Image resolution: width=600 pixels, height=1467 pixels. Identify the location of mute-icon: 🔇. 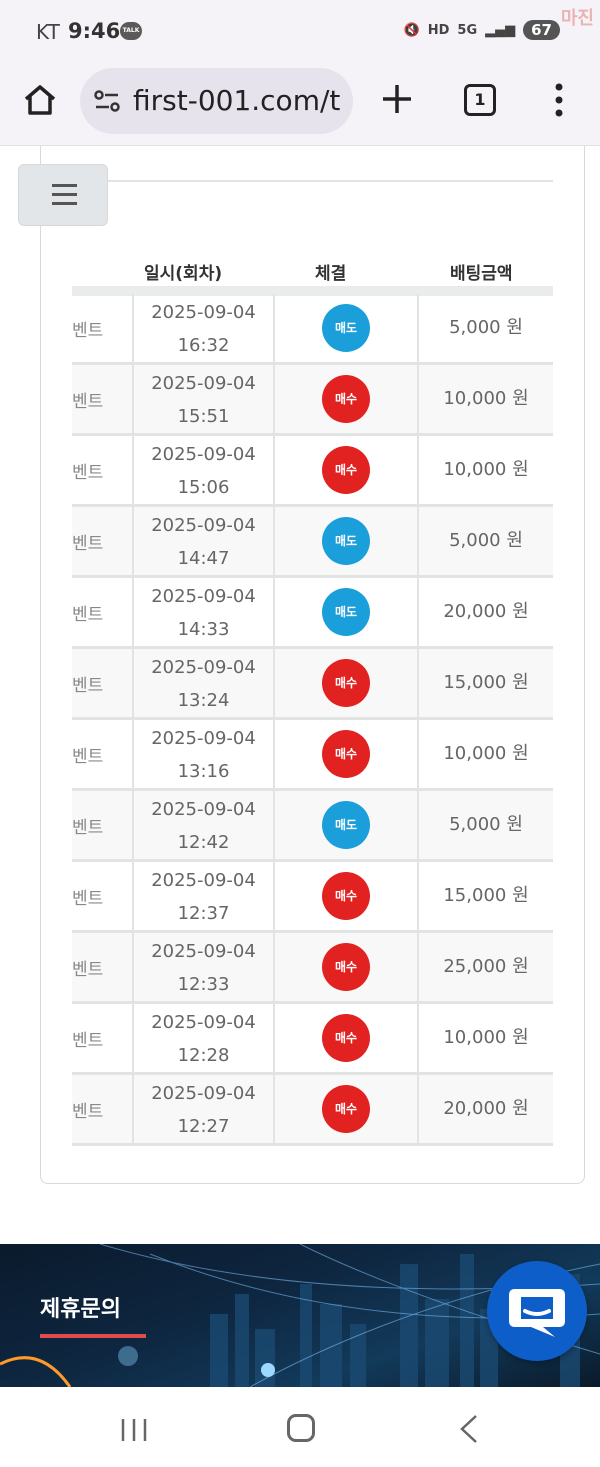
(411, 30).